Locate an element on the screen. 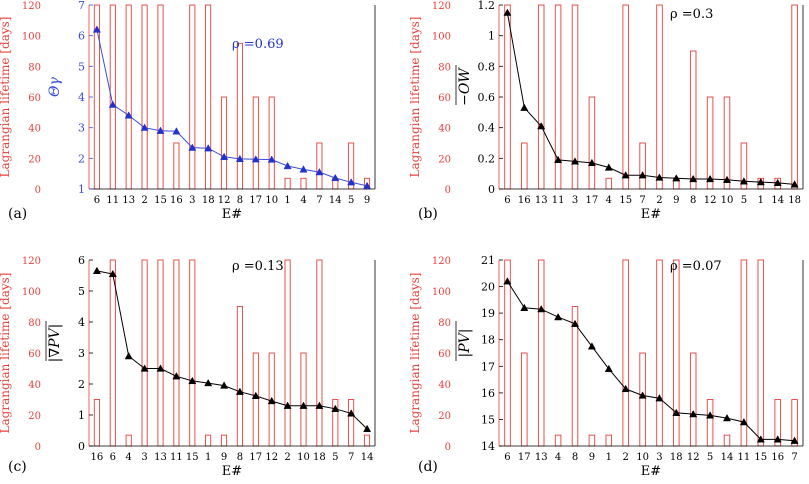 Image resolution: width=809 pixels, height=484 pixels. left-tick-b-0: 0 is located at coordinates (448, 190).